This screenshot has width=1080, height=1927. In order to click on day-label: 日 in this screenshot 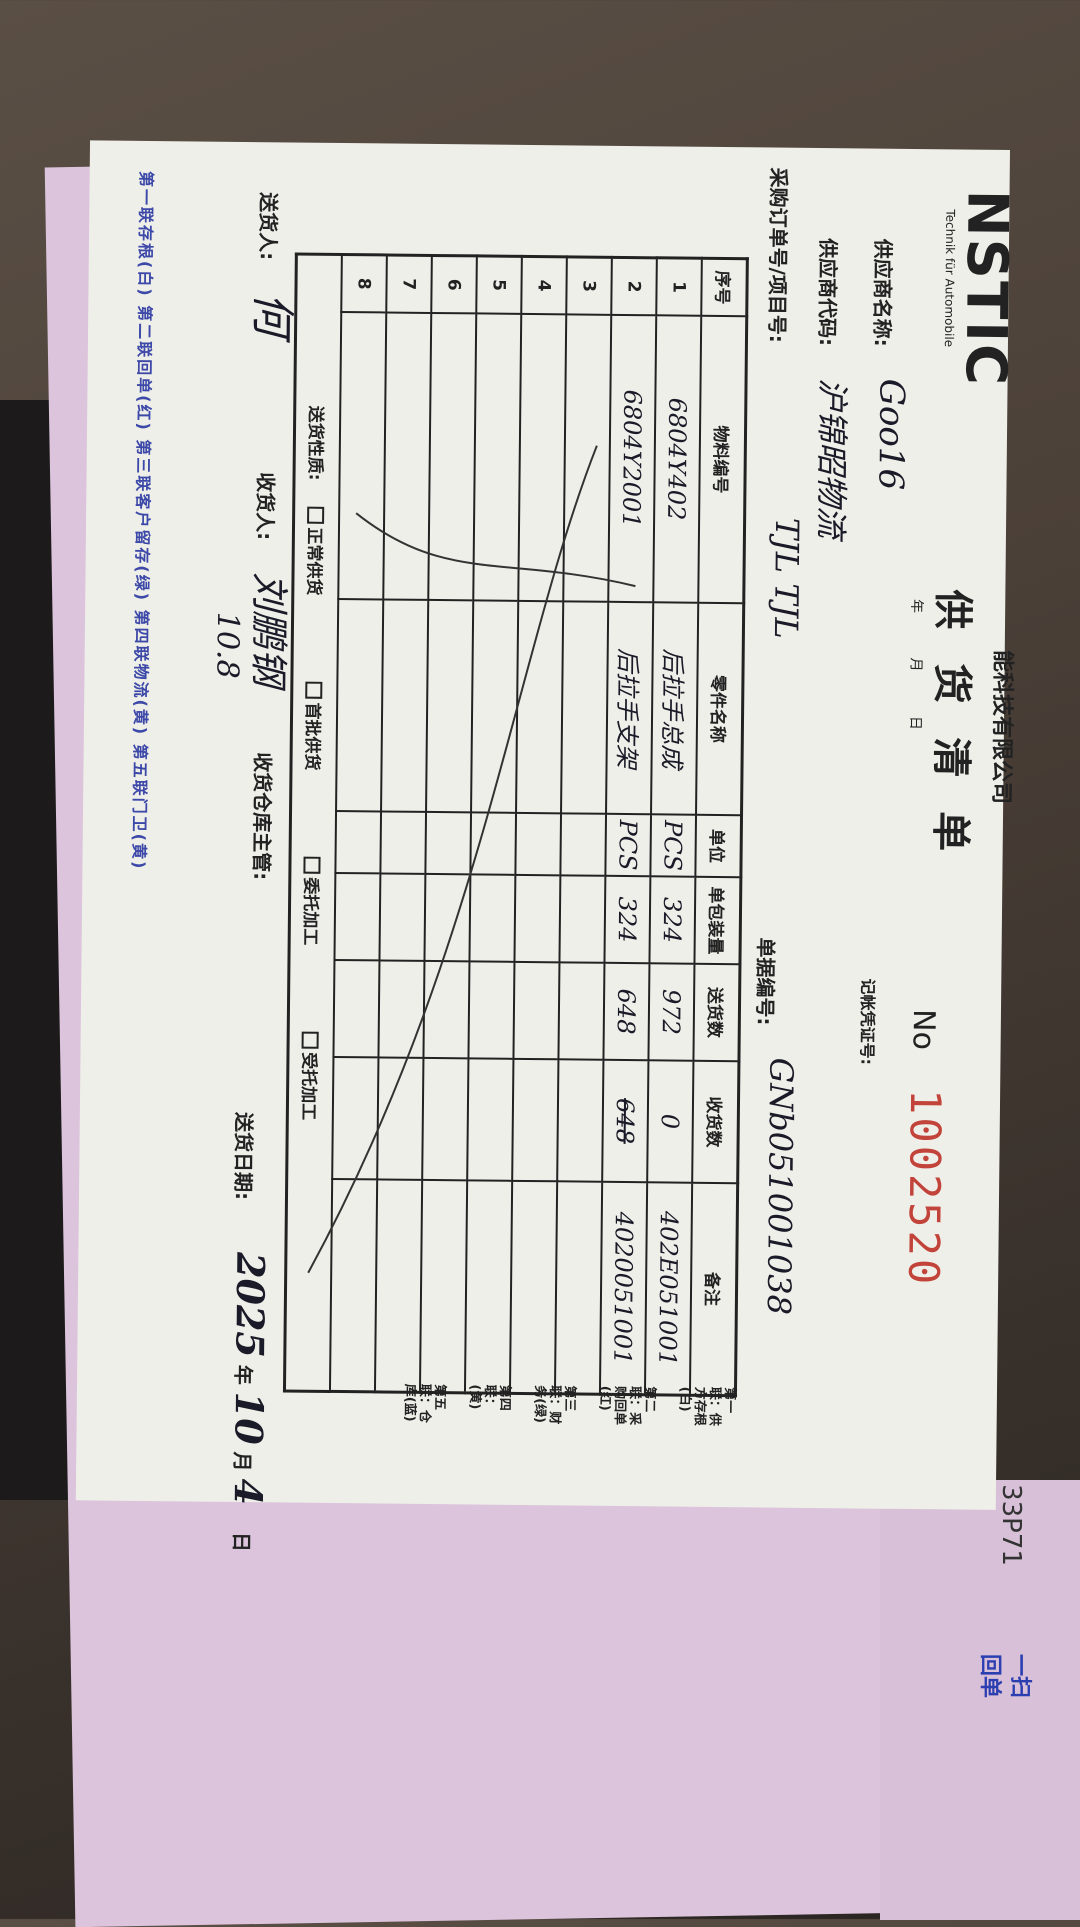, I will do `click(915, 723)`.